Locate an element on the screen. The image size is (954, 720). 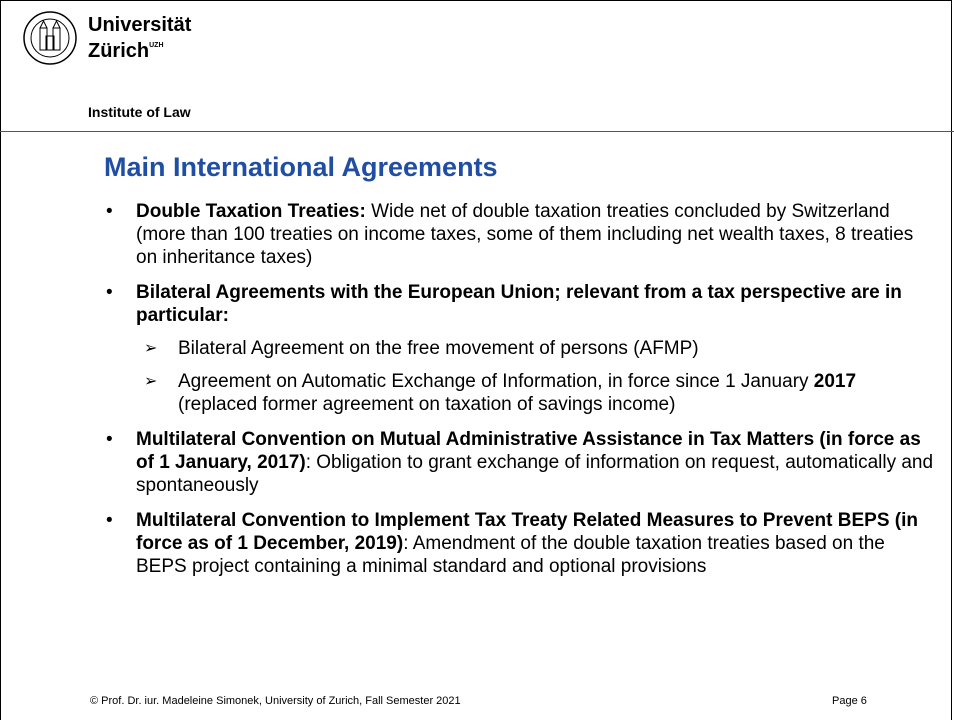
city: Zürich is located at coordinates (119, 51).